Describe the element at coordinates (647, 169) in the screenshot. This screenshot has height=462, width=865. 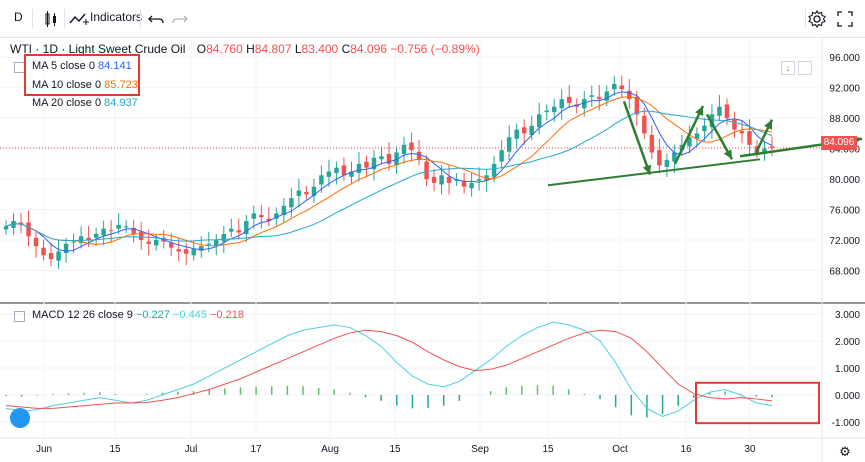
I see `zigzag-arrow-down-head` at that location.